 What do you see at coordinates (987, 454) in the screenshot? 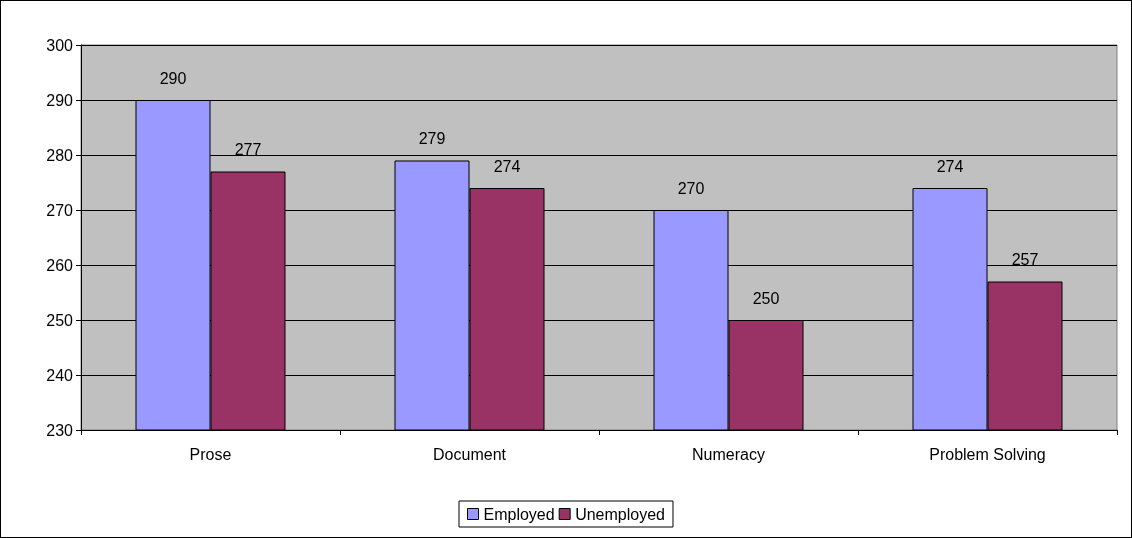
I see `x-tick-label: Problem Solving` at bounding box center [987, 454].